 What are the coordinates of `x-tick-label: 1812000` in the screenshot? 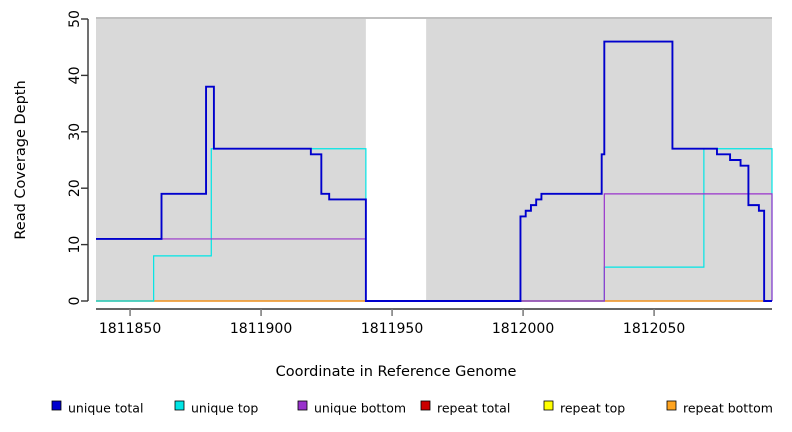 It's located at (523, 329).